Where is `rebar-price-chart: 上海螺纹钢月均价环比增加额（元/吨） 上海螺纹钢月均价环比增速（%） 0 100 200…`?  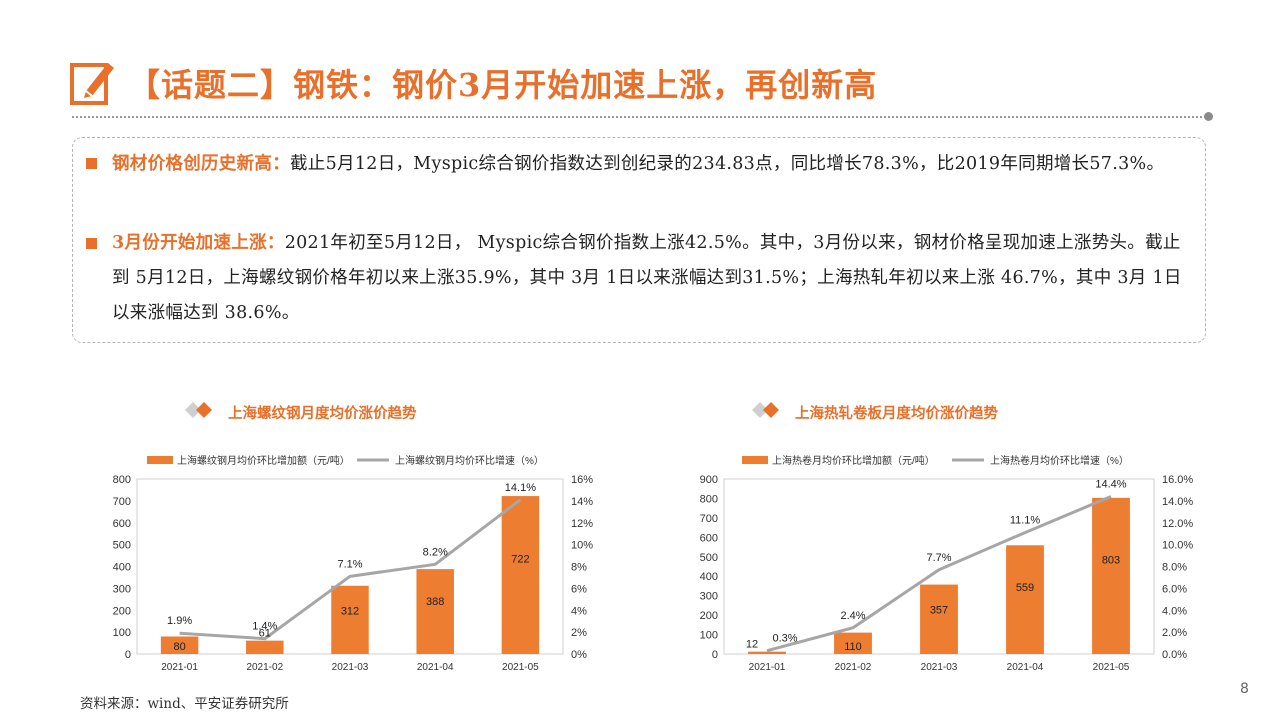 rebar-price-chart: 上海螺纹钢月均价环比增加额（元/吨） 上海螺纹钢月均价环比增速（%） 0 100 200… is located at coordinates (353, 563).